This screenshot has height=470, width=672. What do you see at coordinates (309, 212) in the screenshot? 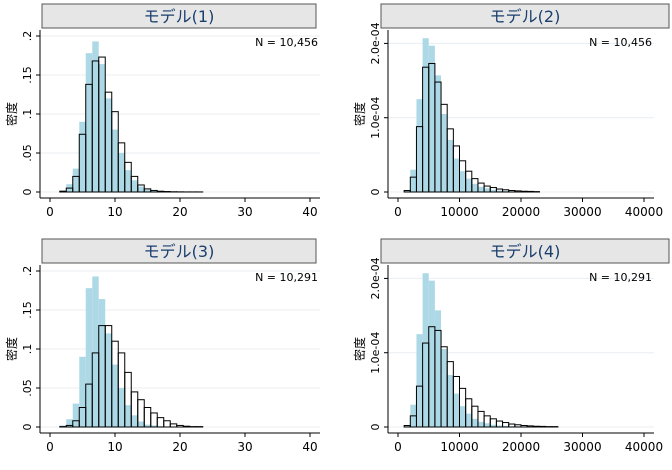
I see `x-tick-label: 40` at bounding box center [309, 212].